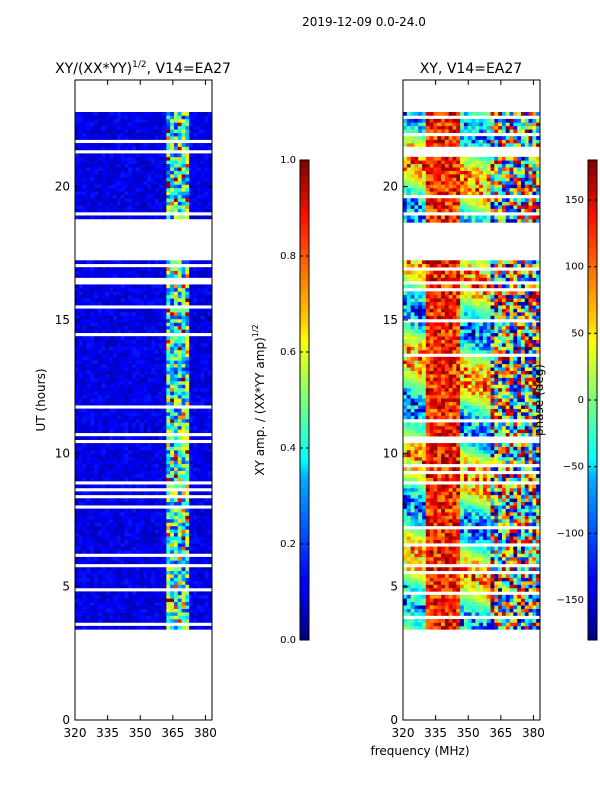 Image resolution: width=600 pixels, height=800 pixels. What do you see at coordinates (75, 733) in the screenshot?
I see `x-tick-label: 320` at bounding box center [75, 733].